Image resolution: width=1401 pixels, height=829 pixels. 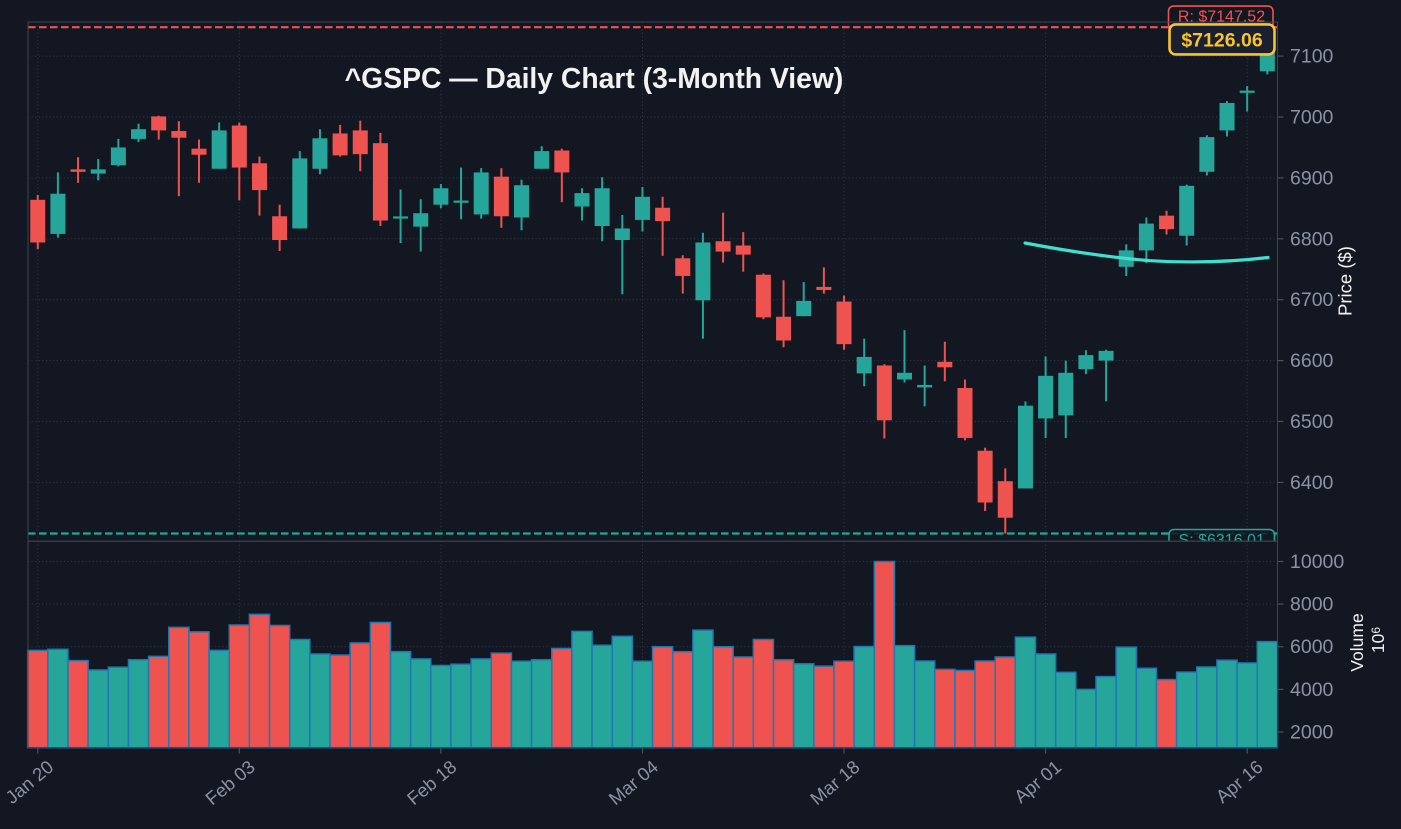 What do you see at coordinates (594, 78) in the screenshot?
I see `svg-text:^GSPC — Daily Chart (3-Month V: ^GSPC — Daily Chart (3-Month View)` at bounding box center [594, 78].